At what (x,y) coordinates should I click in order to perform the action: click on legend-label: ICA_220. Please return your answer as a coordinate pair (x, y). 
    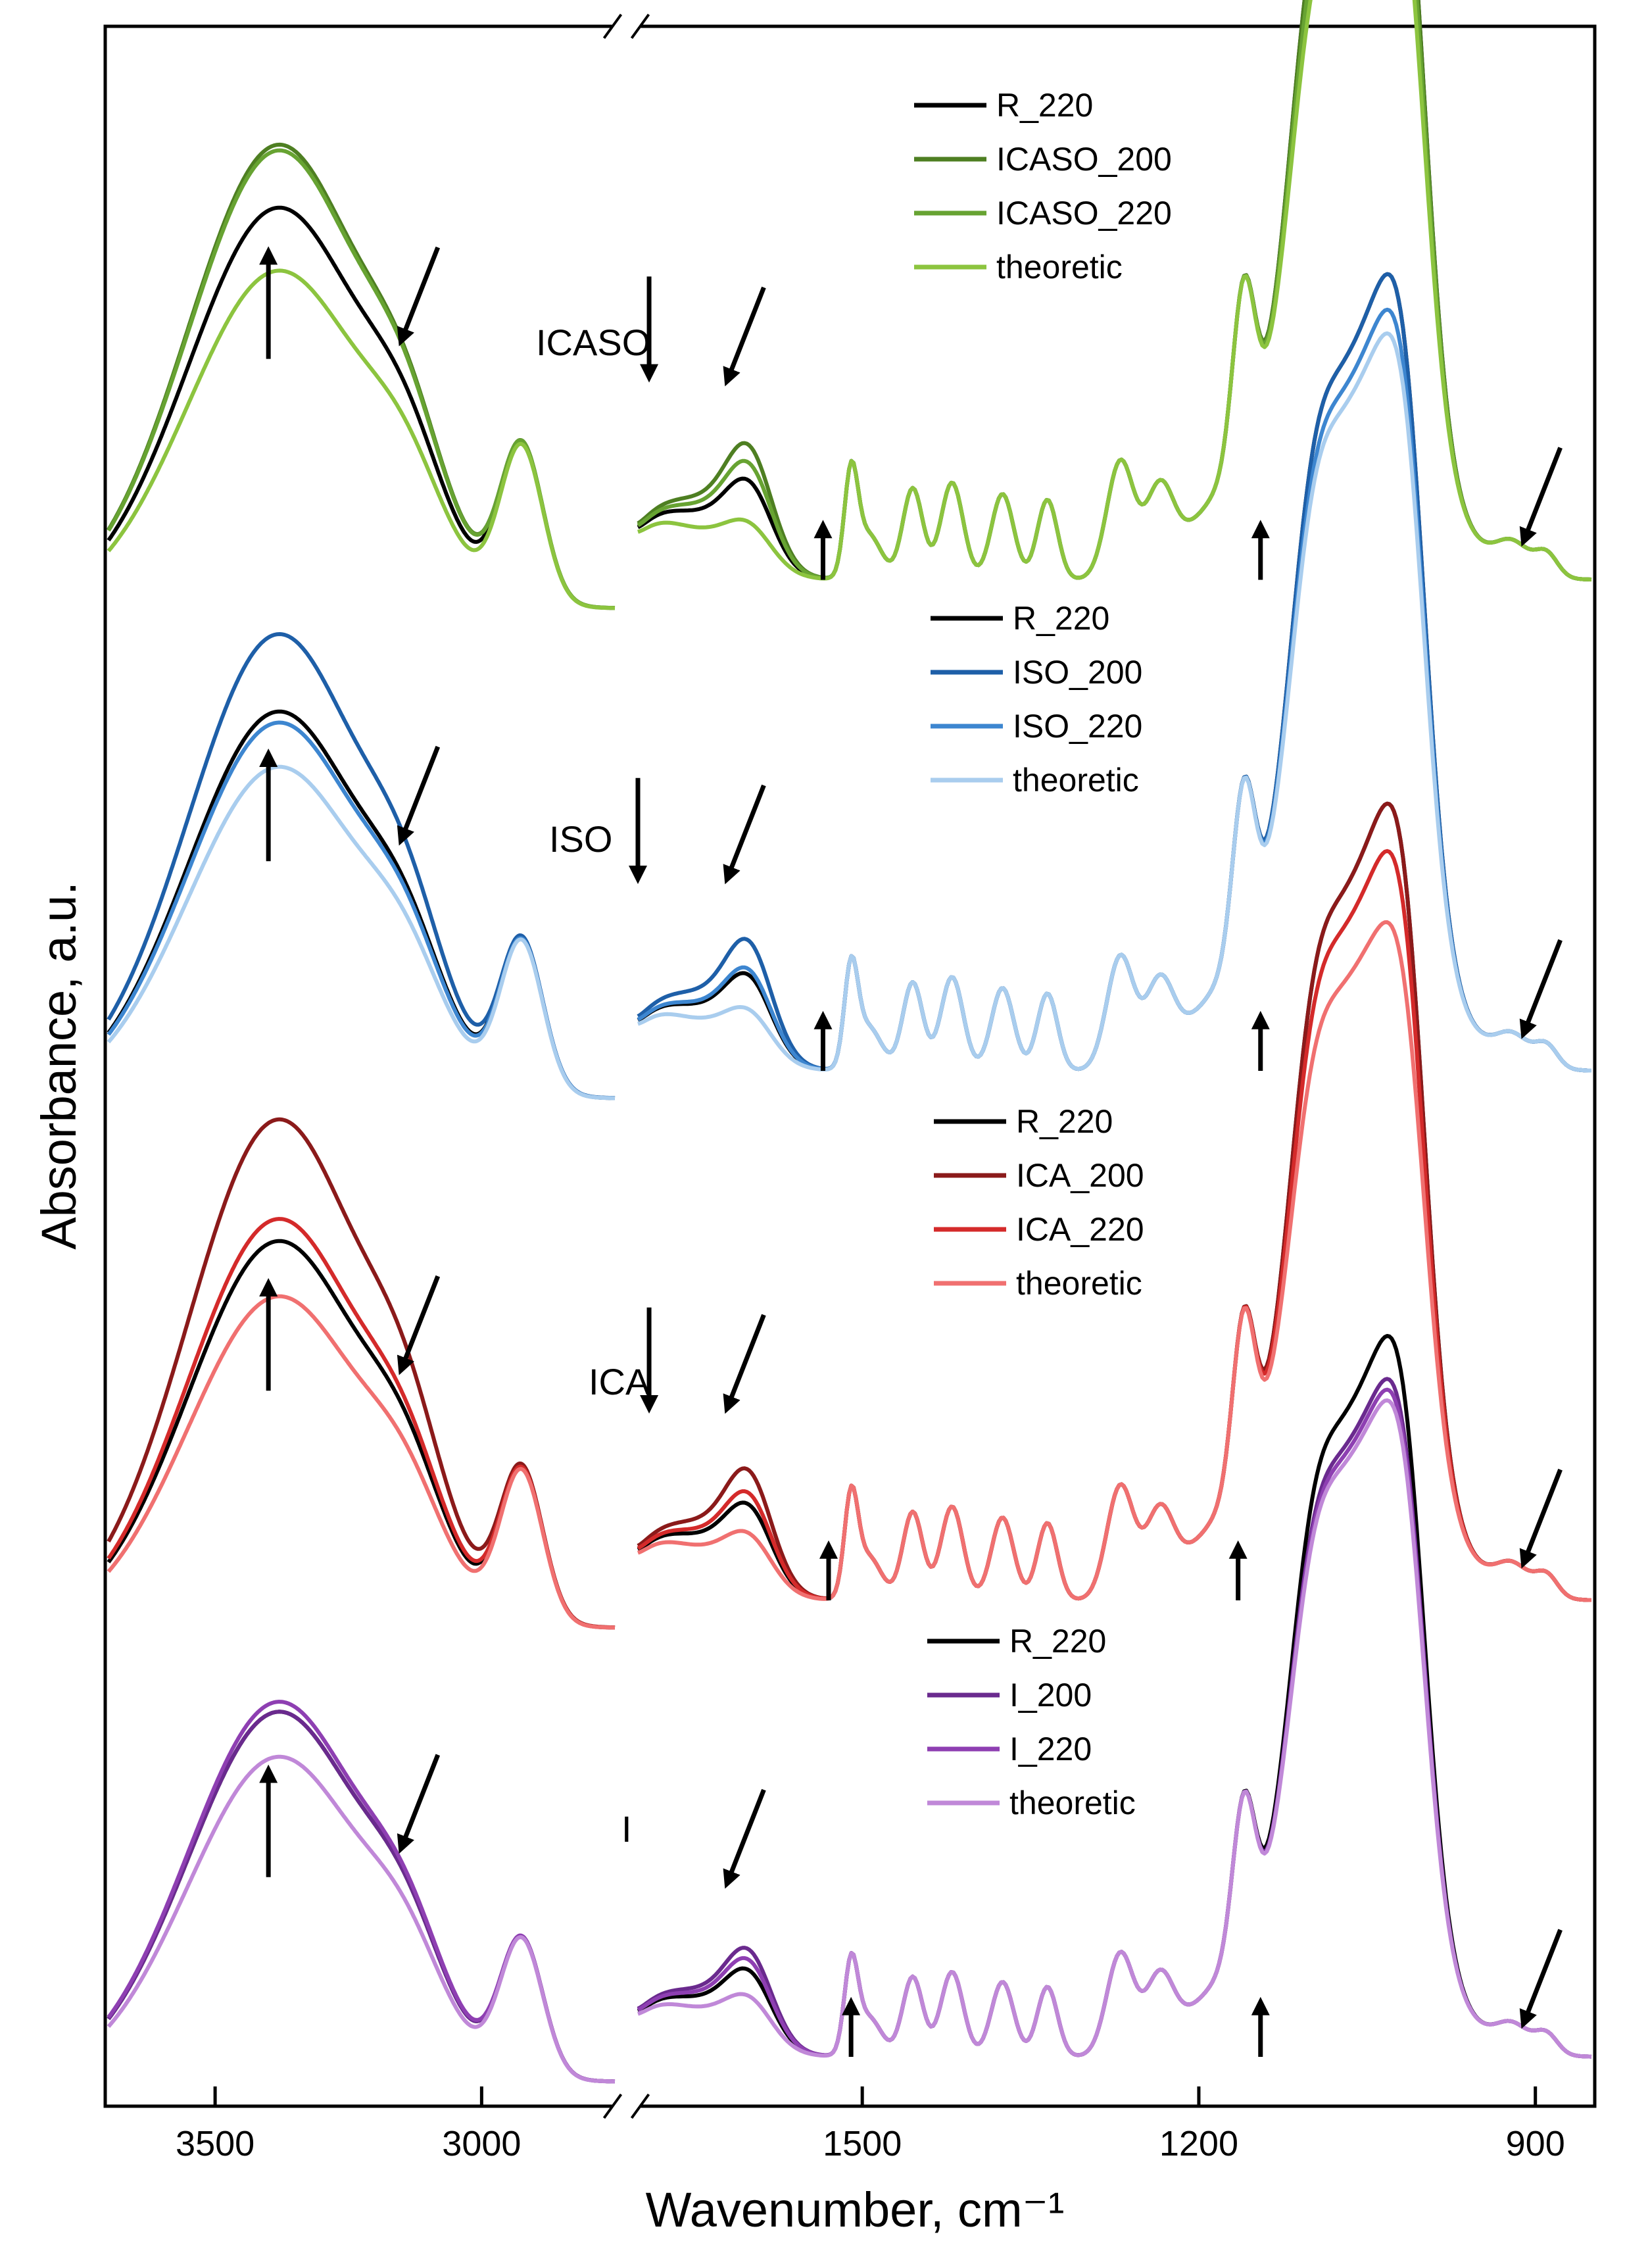
    Looking at the image, I should click on (1080, 1230).